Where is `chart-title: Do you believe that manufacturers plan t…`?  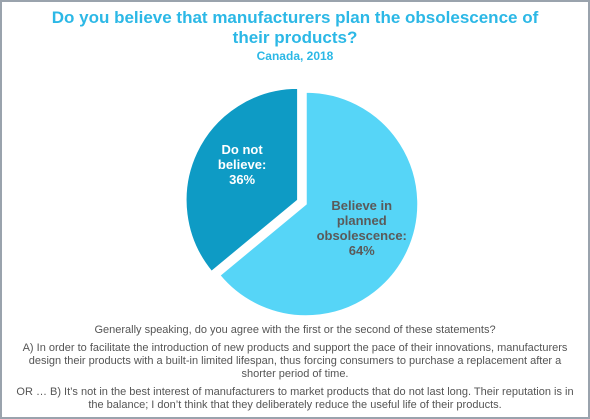
chart-title: Do you believe that manufacturers plan t… is located at coordinates (295, 27).